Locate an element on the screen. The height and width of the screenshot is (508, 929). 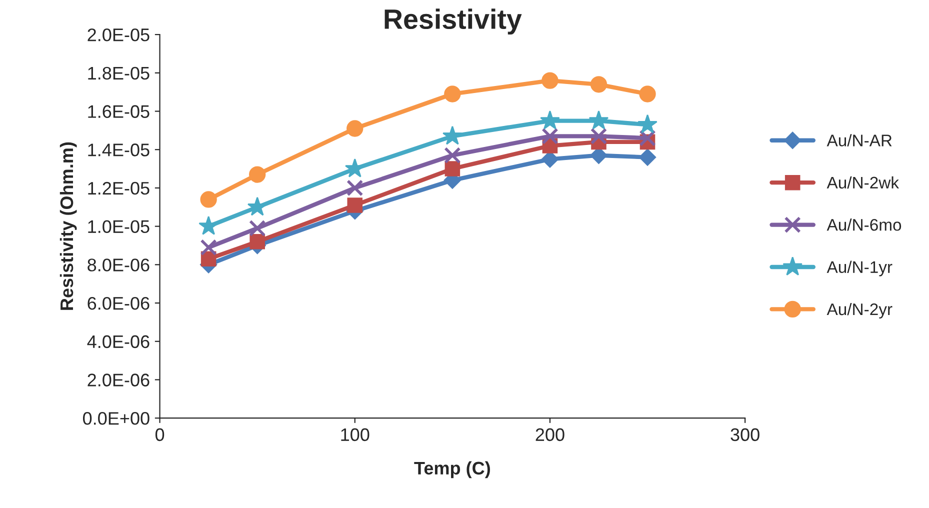
y-tick-label: 6.0E-06 is located at coordinates (119, 303).